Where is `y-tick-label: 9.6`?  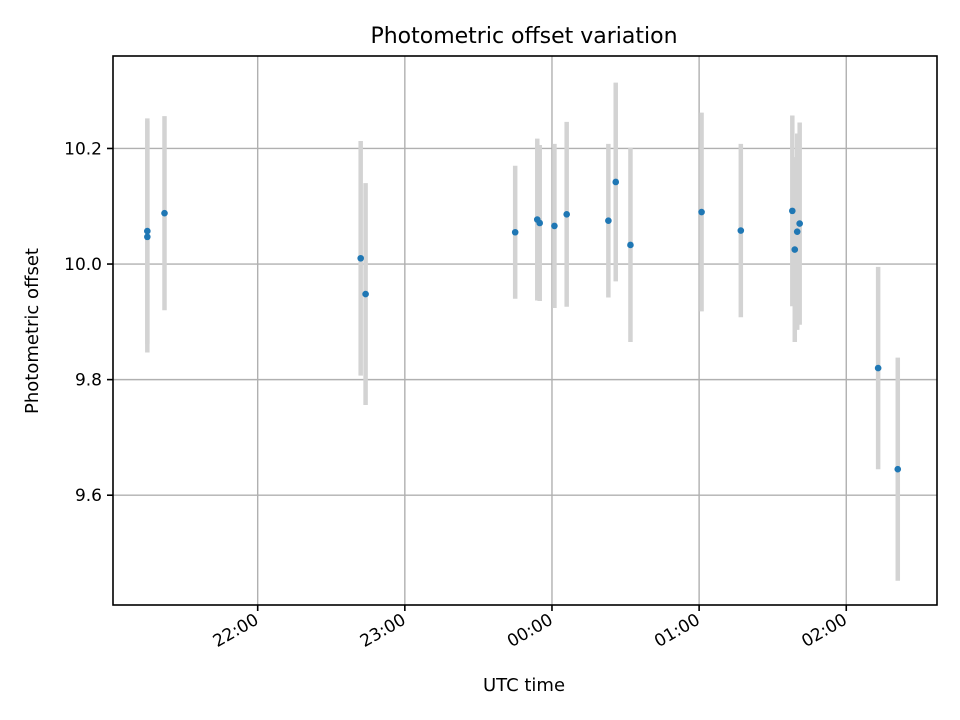 y-tick-label: 9.6 is located at coordinates (88, 496).